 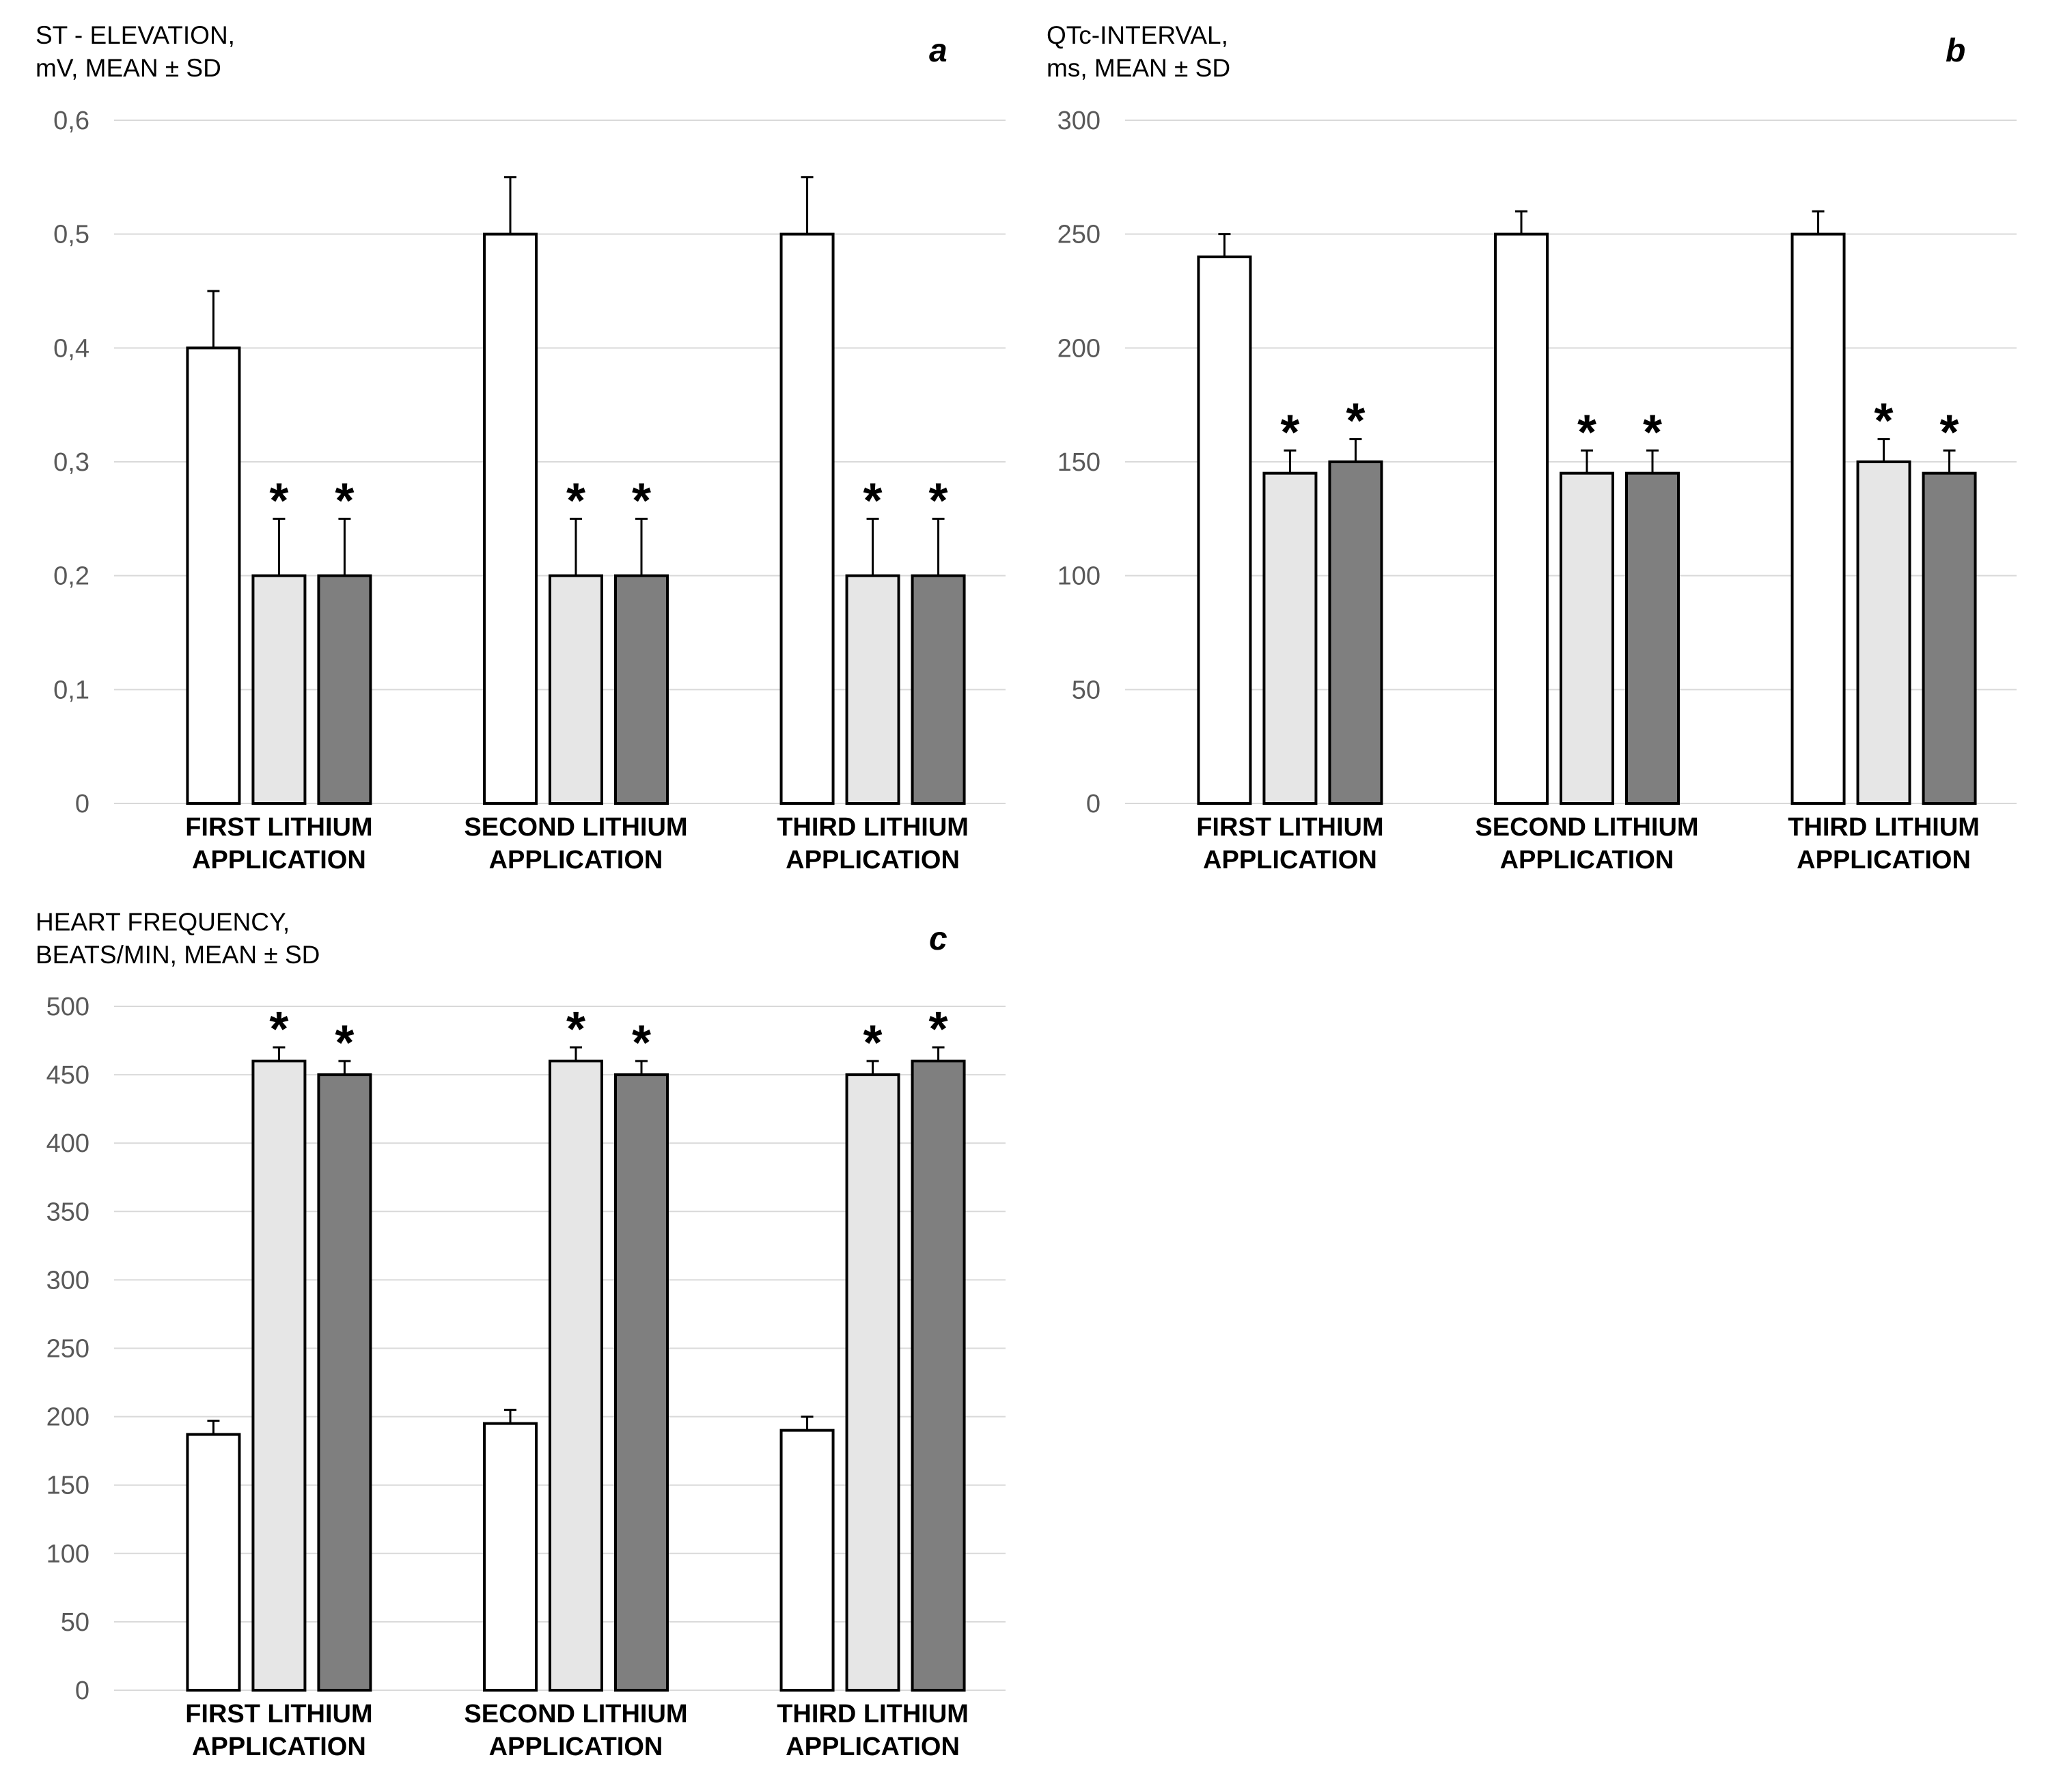 What do you see at coordinates (71, 576) in the screenshot?
I see `y-tick-label: 0,2` at bounding box center [71, 576].